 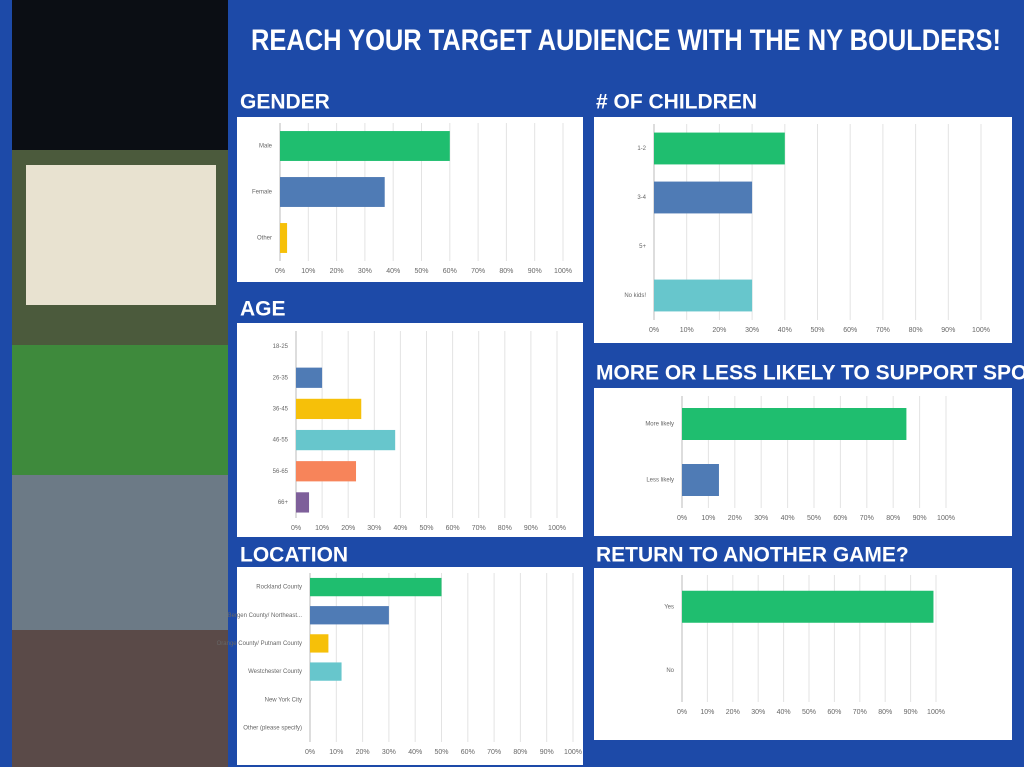 What do you see at coordinates (642, 247) in the screenshot?
I see `category-label: 5+` at bounding box center [642, 247].